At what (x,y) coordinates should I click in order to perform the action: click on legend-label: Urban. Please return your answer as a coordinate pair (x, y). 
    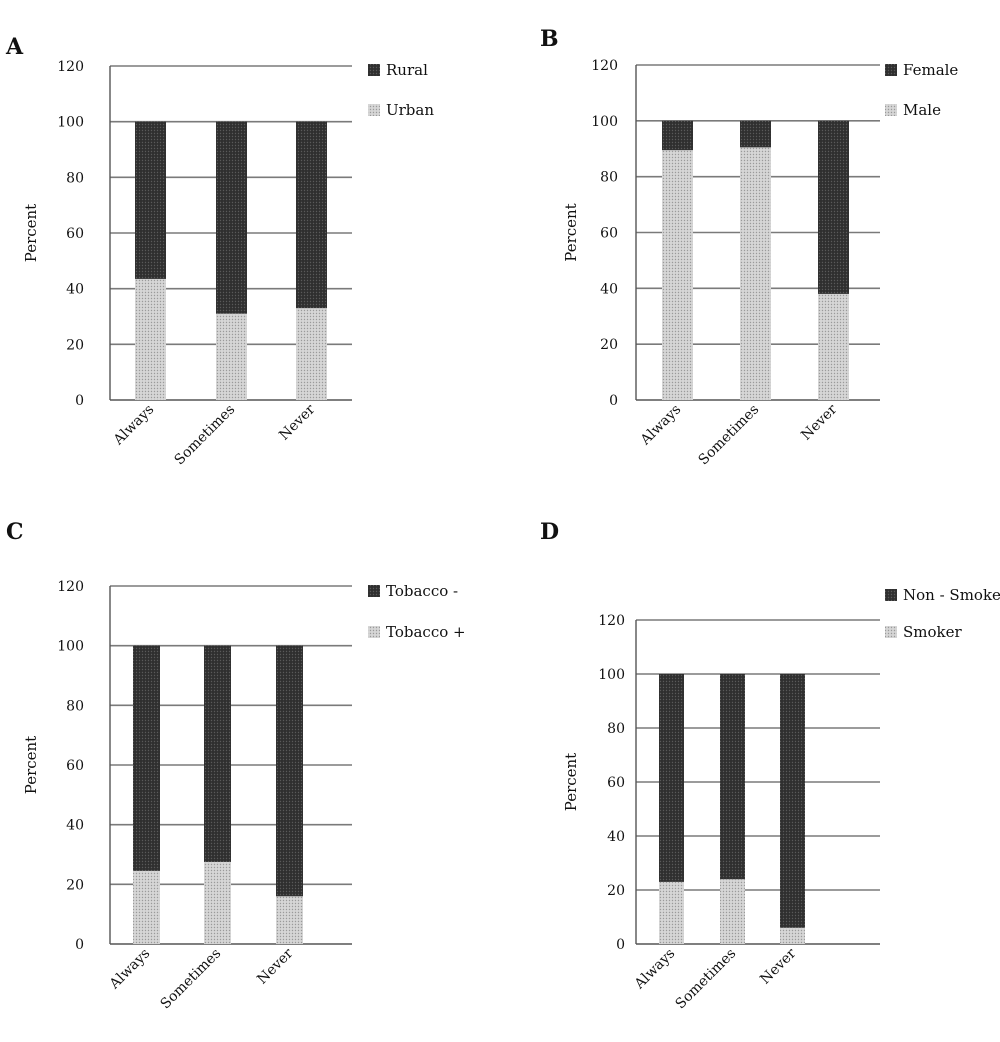
    Looking at the image, I should click on (410, 110).